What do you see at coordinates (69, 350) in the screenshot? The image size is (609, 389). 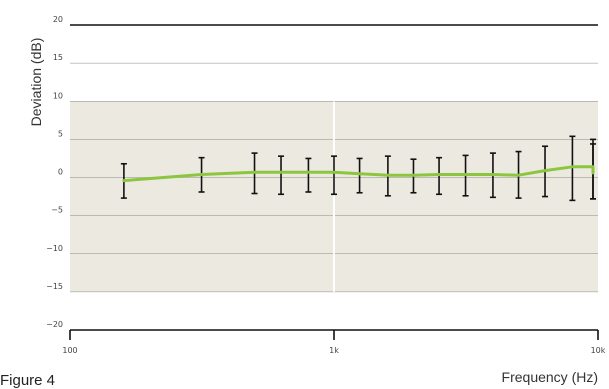 I see `x-tick-label: 100` at bounding box center [69, 350].